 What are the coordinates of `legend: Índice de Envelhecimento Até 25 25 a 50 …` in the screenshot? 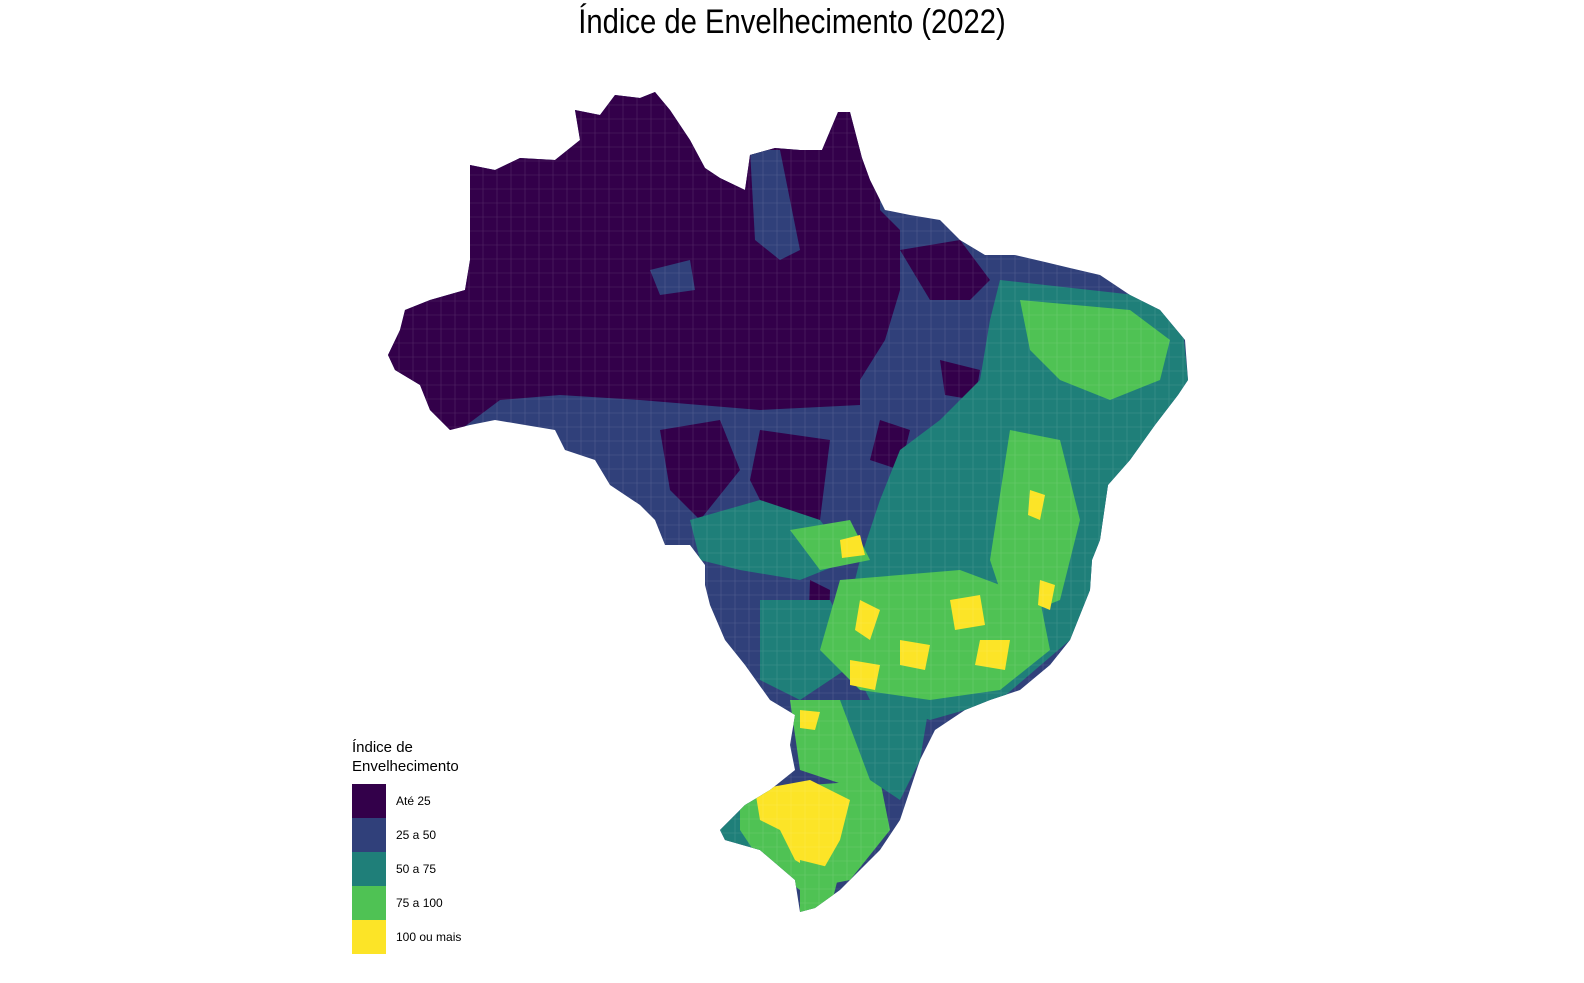 It's located at (442, 846).